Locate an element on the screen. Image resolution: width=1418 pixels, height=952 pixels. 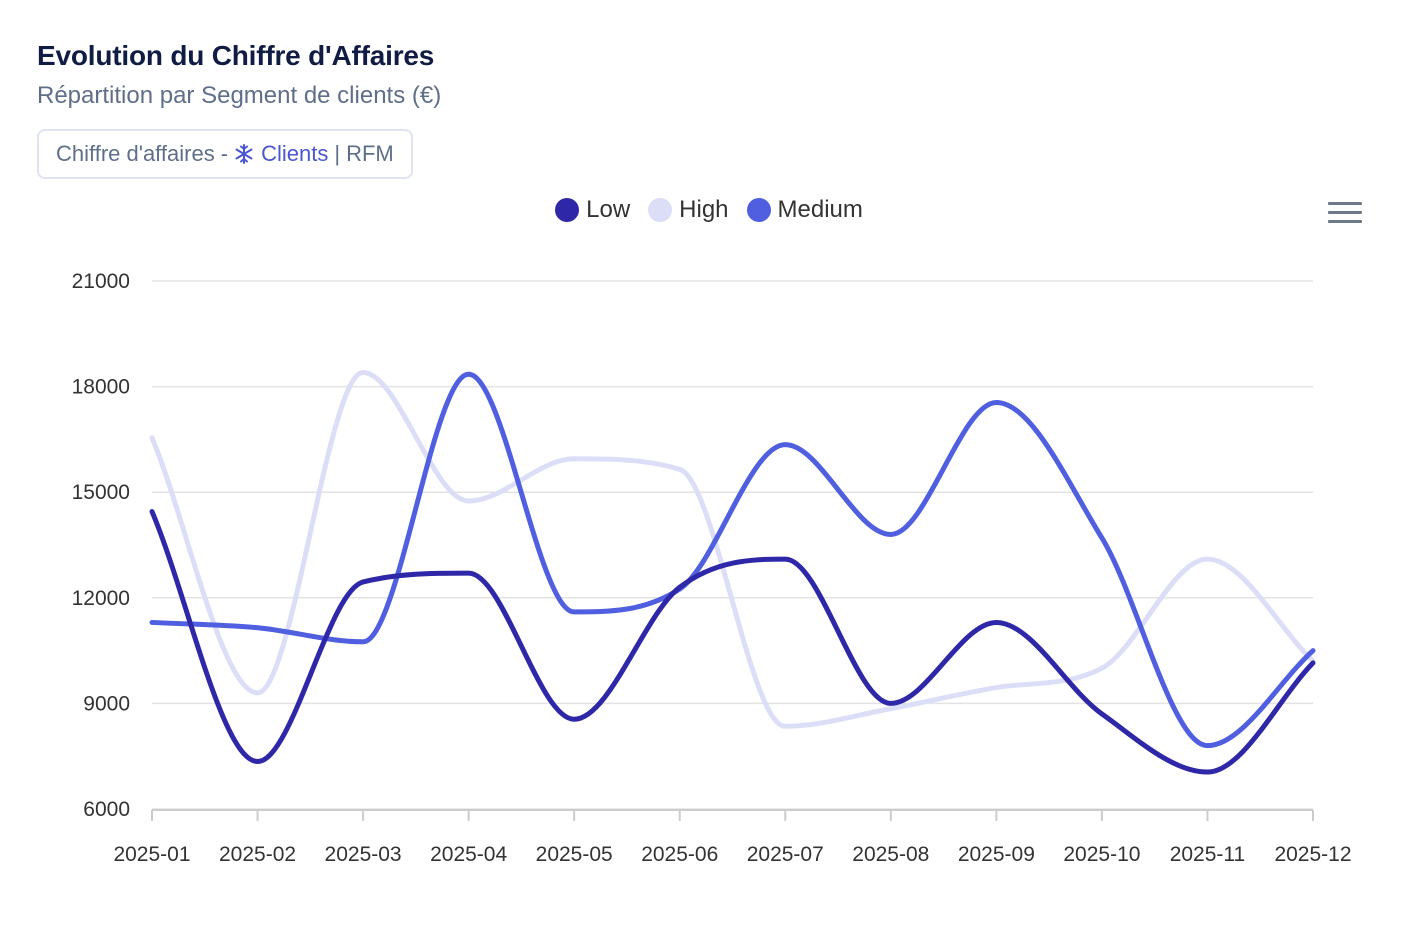
x-tick-label: 2025-07 is located at coordinates (785, 854).